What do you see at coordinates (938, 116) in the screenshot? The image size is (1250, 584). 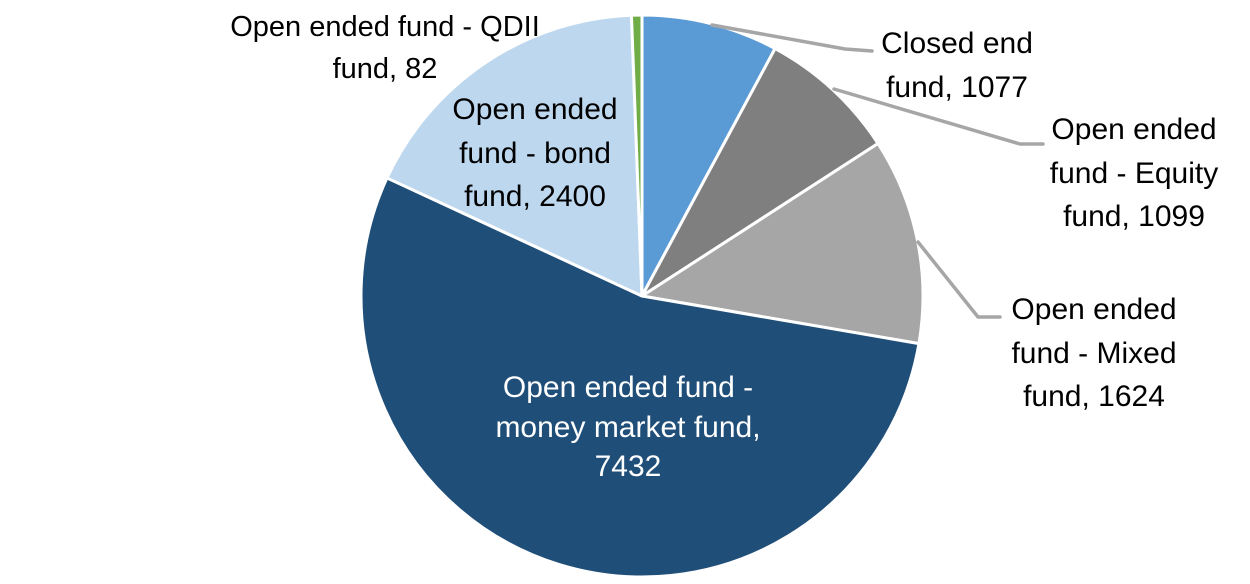 I see `leader-line-equity-fund` at bounding box center [938, 116].